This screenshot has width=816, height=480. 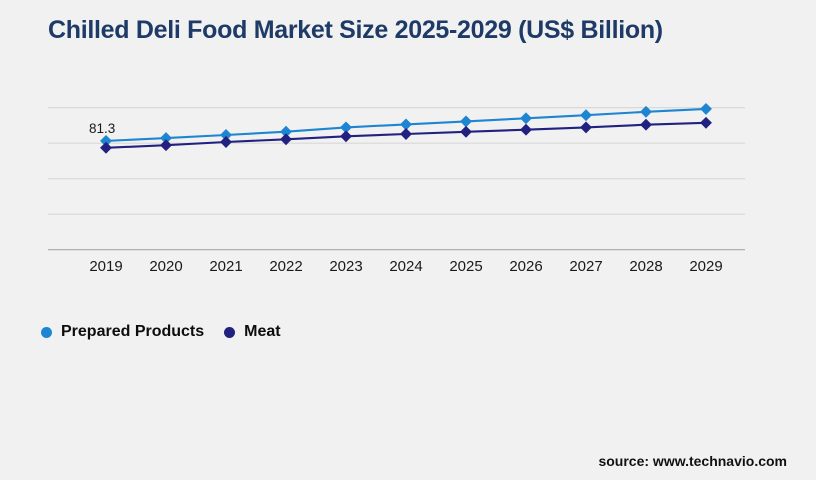 I want to click on source-note: source: www.technavio.com, so click(x=692, y=461).